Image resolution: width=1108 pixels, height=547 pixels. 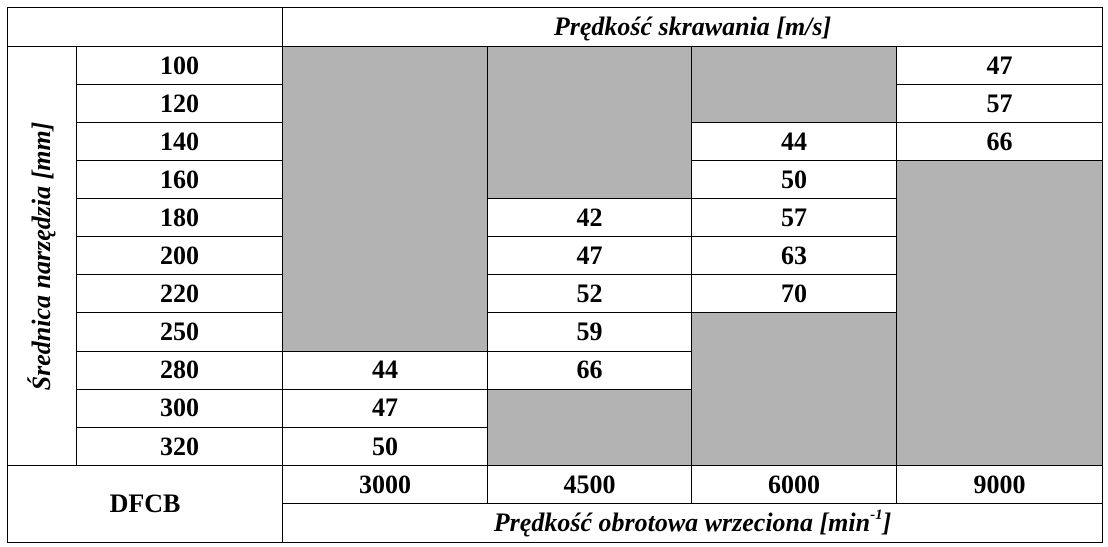 What do you see at coordinates (179, 103) in the screenshot?
I see `diameter-cell: 120` at bounding box center [179, 103].